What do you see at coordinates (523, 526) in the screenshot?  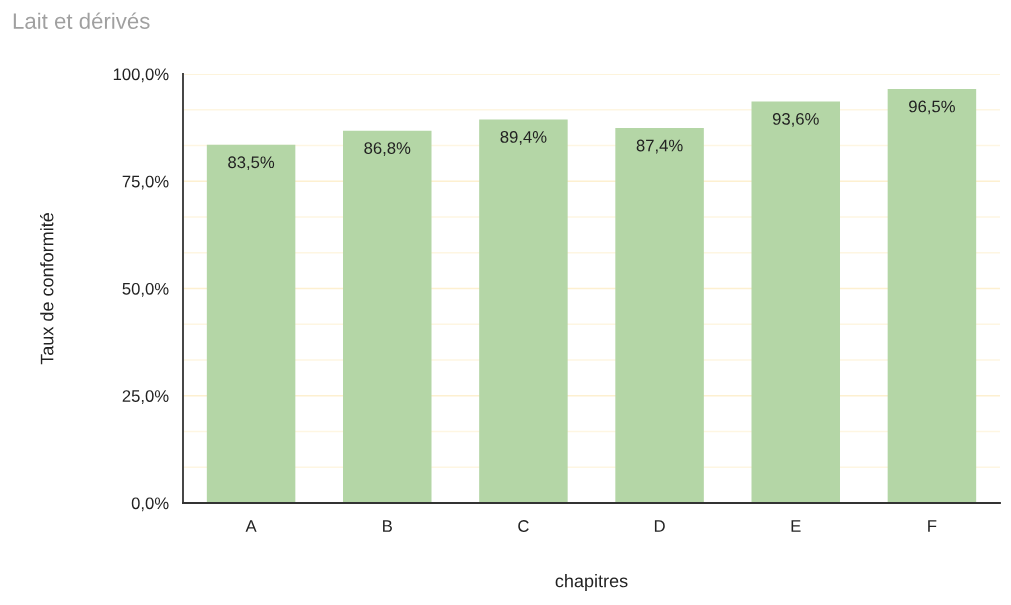 I see `x-tick-label: C` at bounding box center [523, 526].